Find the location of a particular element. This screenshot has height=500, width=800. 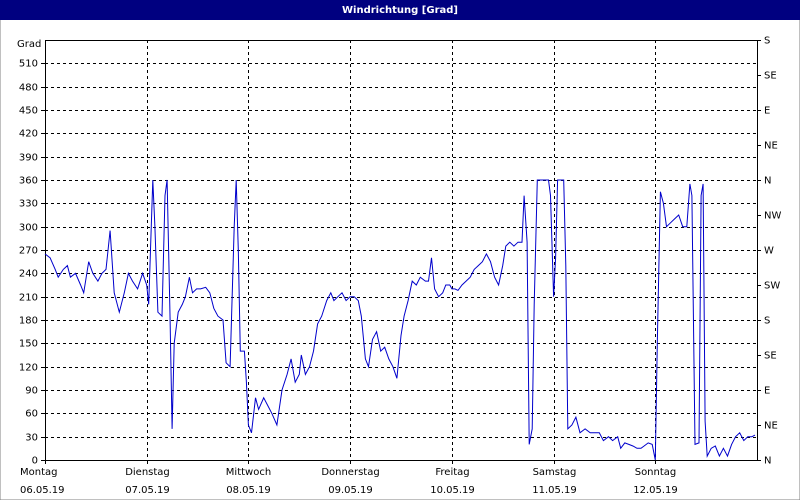

x-tick-date: 08.05.19 is located at coordinates (248, 490).